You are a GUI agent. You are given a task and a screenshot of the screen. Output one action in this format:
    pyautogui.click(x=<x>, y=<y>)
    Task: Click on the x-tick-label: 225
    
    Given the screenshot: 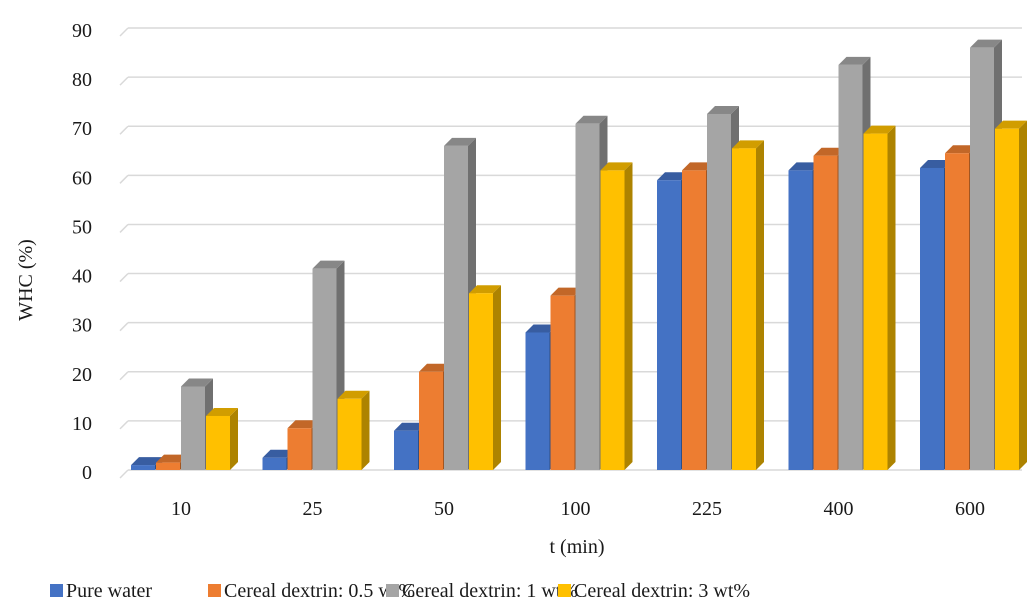 What is the action you would take?
    pyautogui.click(x=707, y=509)
    